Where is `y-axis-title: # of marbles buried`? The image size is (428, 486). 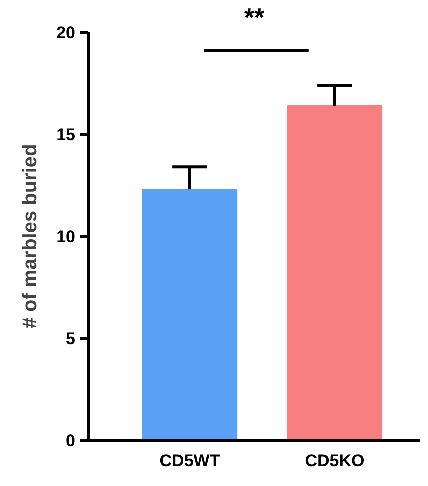 y-axis-title: # of marbles buried is located at coordinates (31, 236).